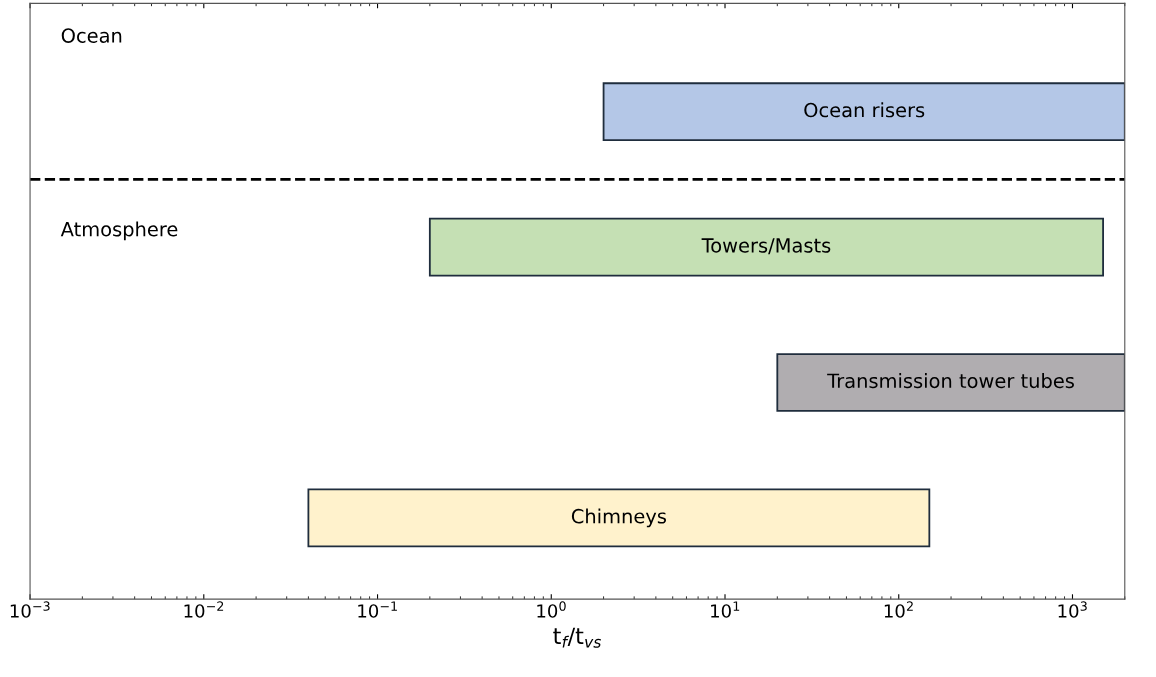 This screenshot has width=1156, height=677. What do you see at coordinates (725, 609) in the screenshot?
I see `x-tick-label: 10$^{1}$` at bounding box center [725, 609].